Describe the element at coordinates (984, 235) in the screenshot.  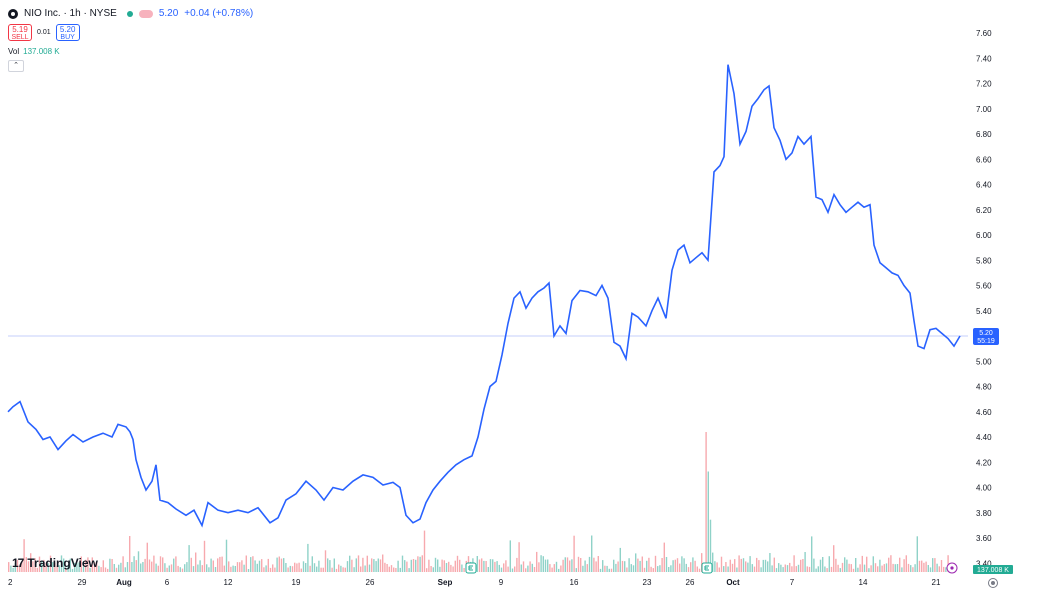
I see `y-tick-label: 6.00` at that location.